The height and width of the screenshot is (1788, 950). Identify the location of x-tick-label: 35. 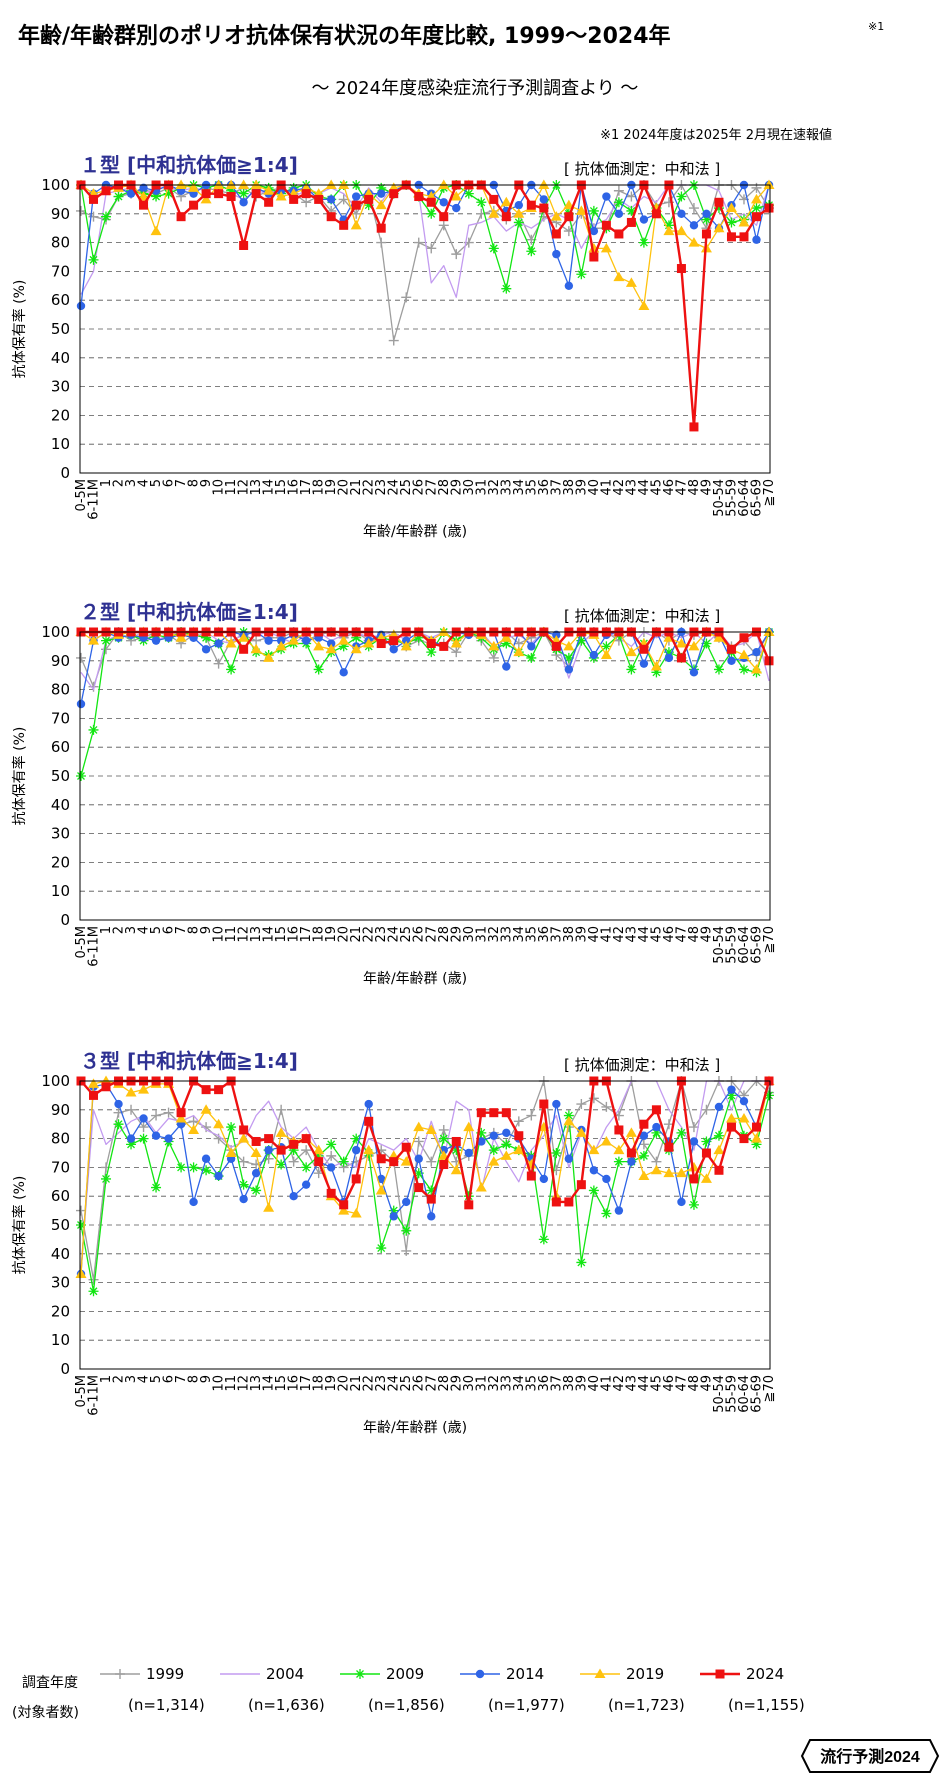
(531, 1383).